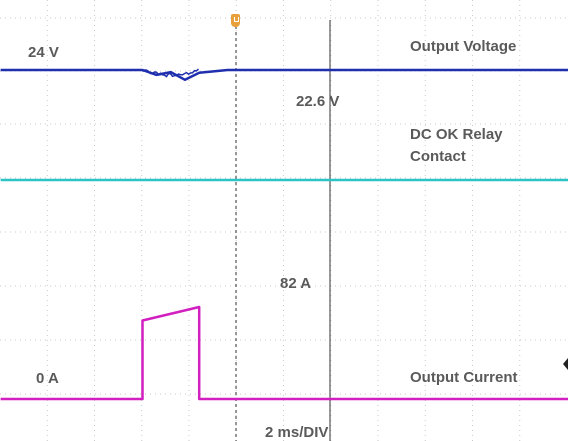  I want to click on trigger-marker-icon, so click(235, 20).